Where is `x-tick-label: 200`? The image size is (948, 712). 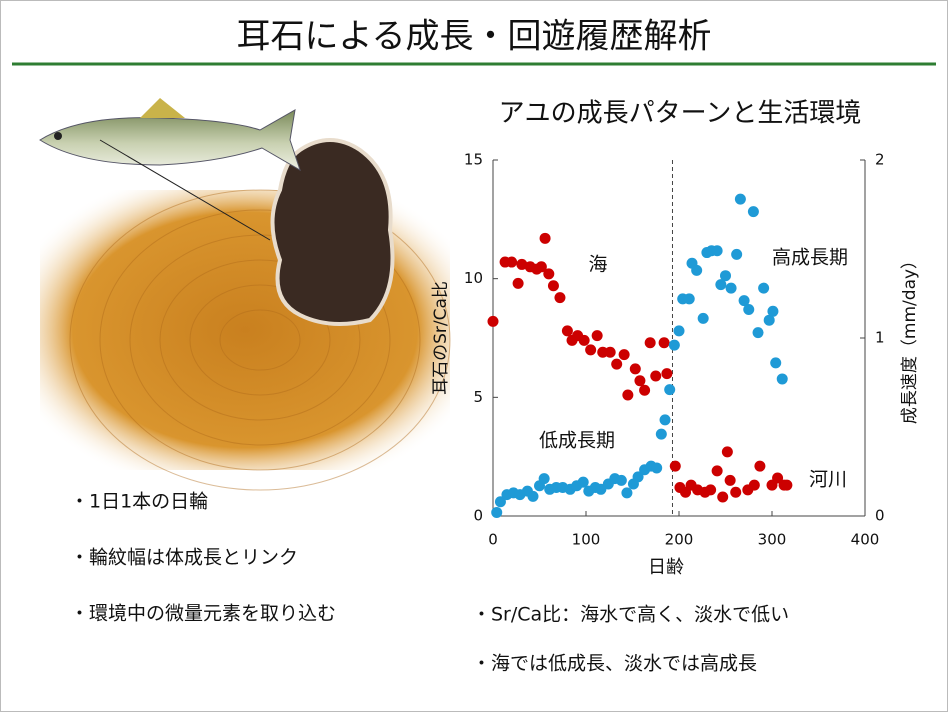 x-tick-label: 200 is located at coordinates (679, 540).